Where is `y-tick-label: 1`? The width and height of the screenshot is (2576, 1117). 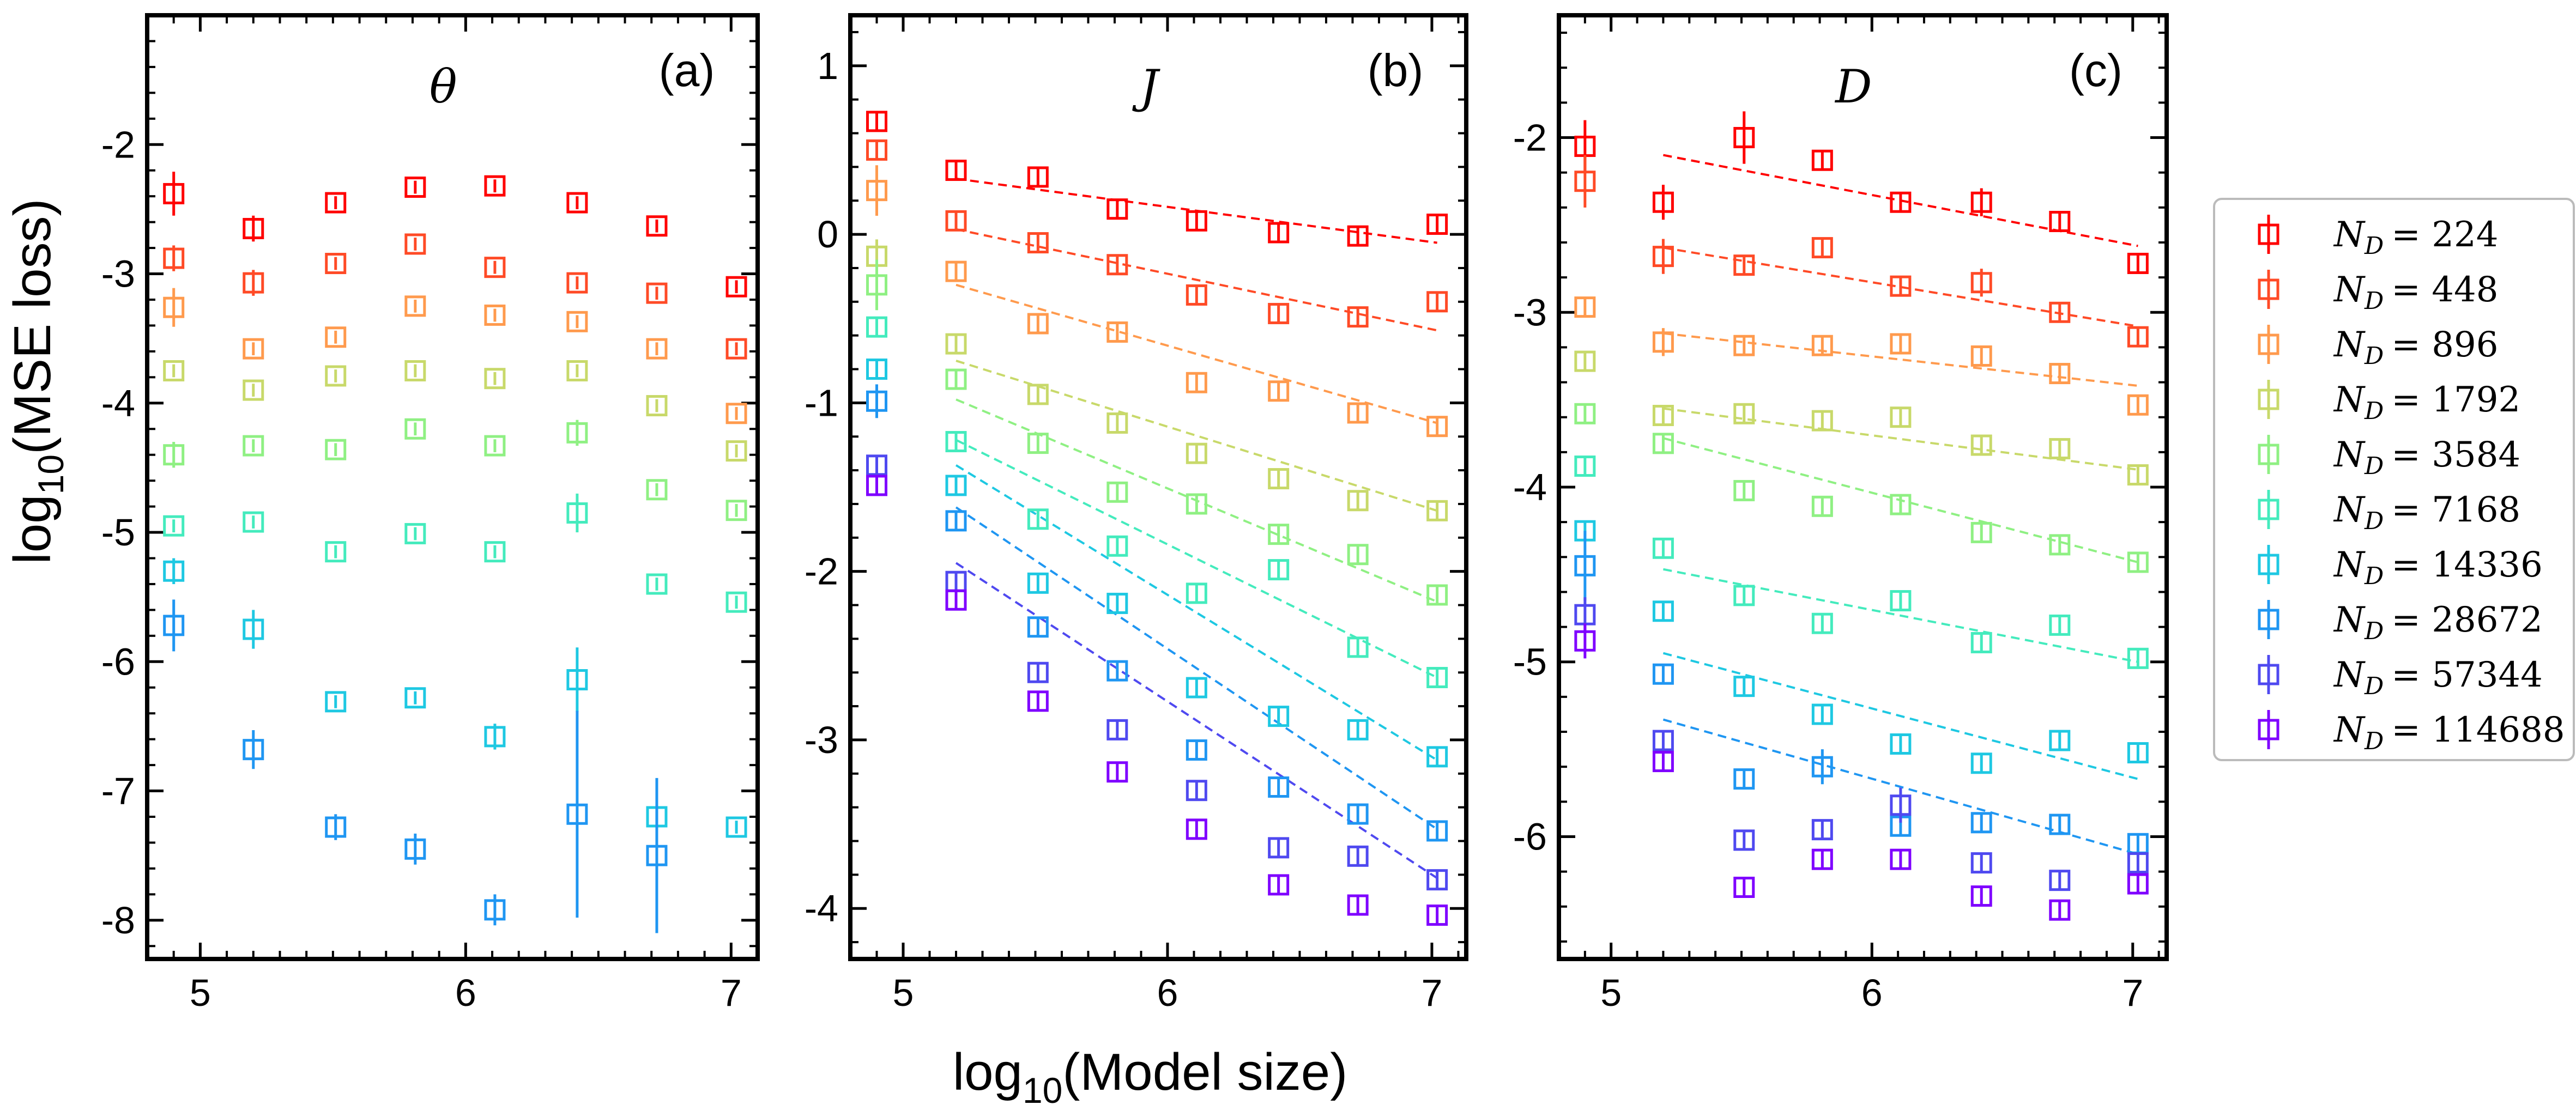
y-tick-label: 1 is located at coordinates (827, 66).